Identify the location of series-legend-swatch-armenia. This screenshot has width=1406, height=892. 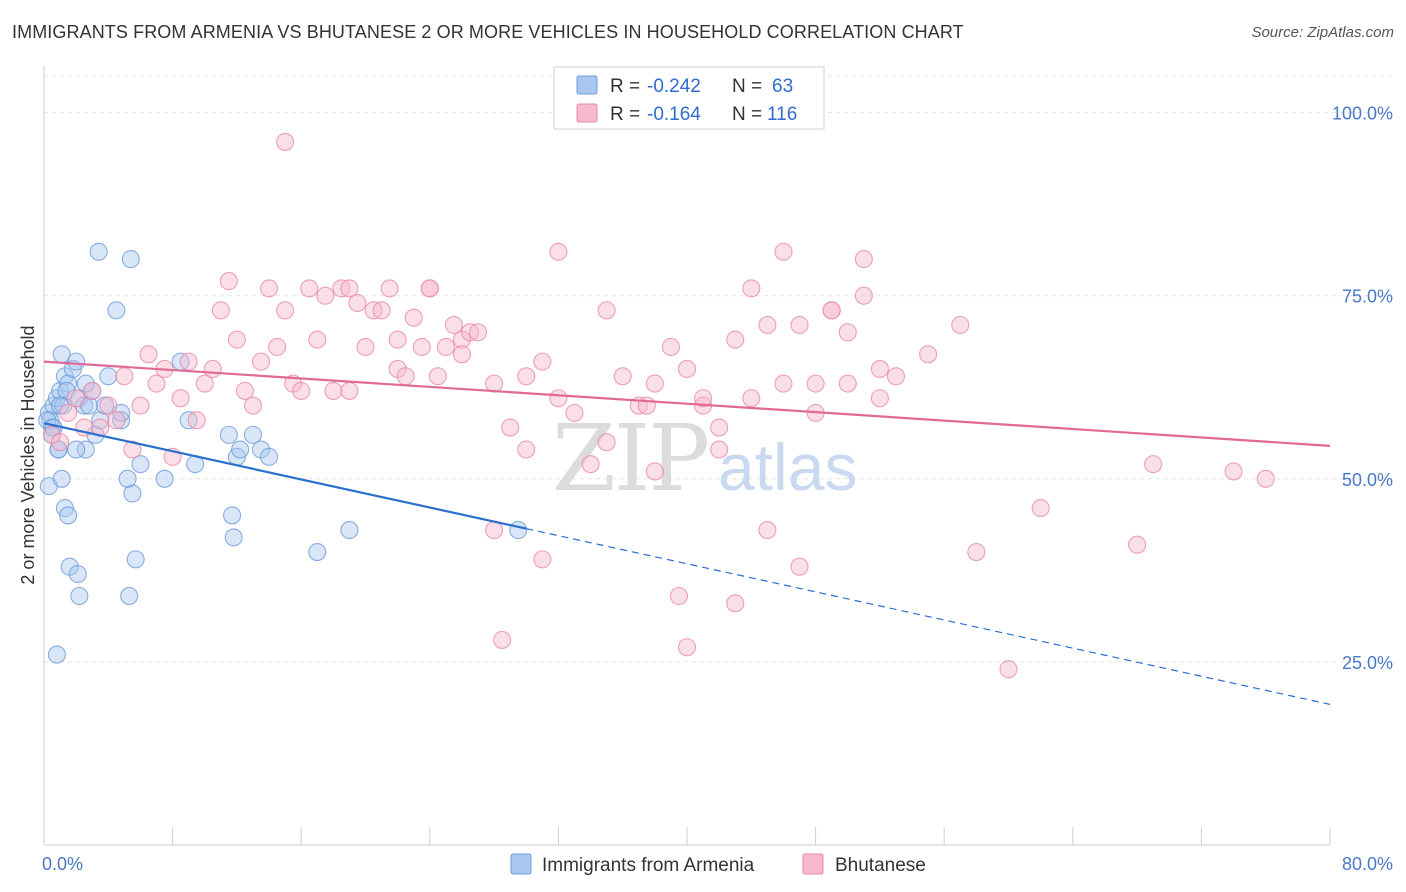
(521, 864).